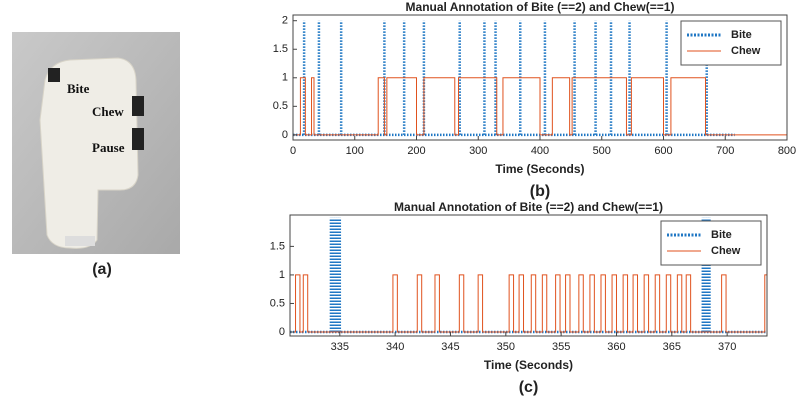  Describe the element at coordinates (787, 151) in the screenshot. I see `x-tick-label: 800` at that location.